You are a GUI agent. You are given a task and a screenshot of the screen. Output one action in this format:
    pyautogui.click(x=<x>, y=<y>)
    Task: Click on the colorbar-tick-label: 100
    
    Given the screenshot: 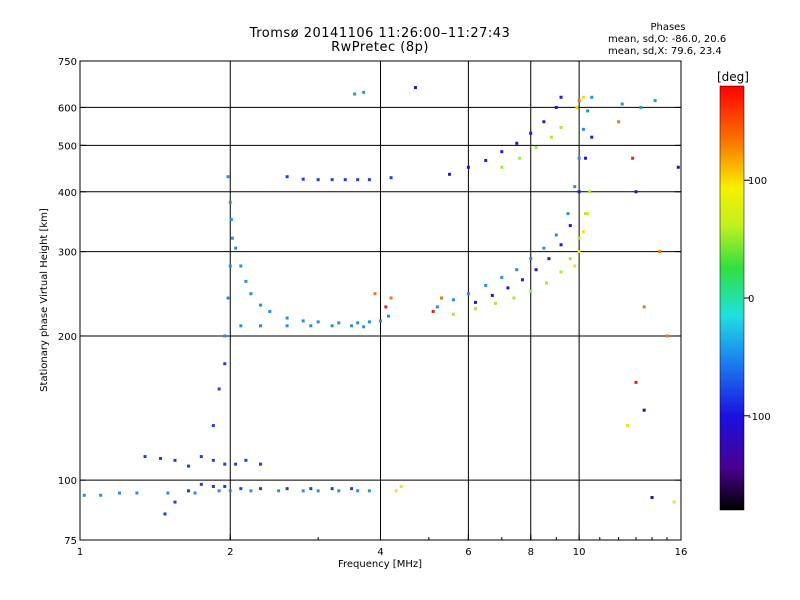 What is the action you would take?
    pyautogui.click(x=757, y=181)
    